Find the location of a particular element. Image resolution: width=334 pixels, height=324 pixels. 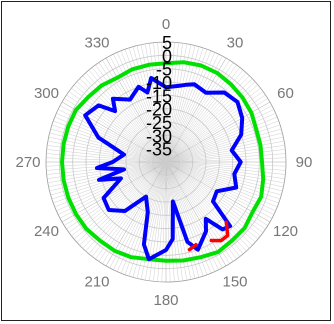

angle-tick-label: 180 is located at coordinates (165, 300).